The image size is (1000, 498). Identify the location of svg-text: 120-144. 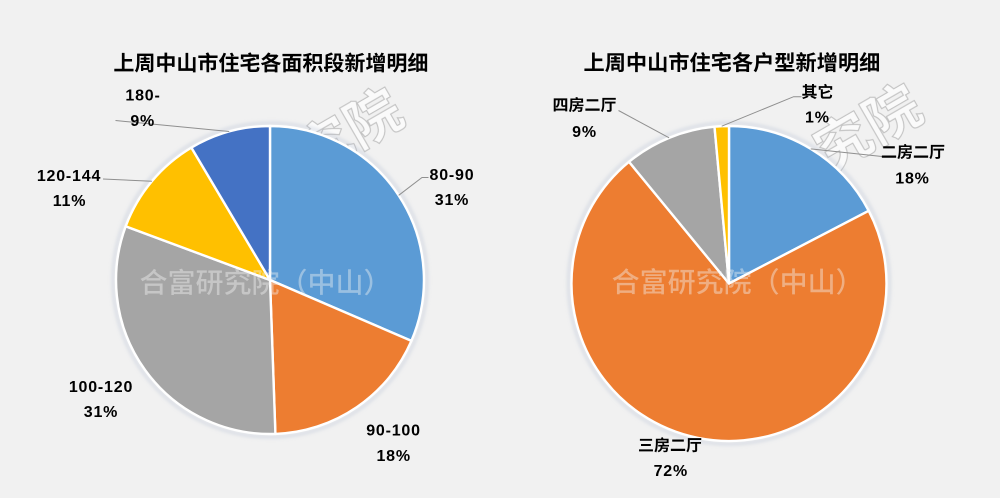
(69, 176).